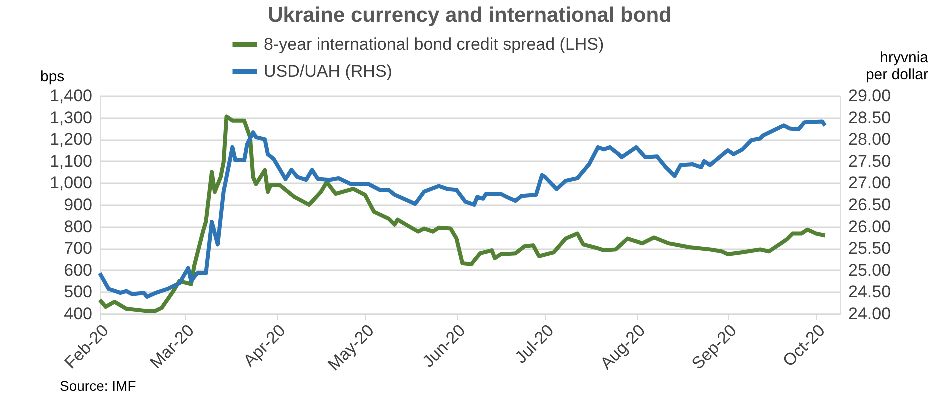 The image size is (946, 409). What do you see at coordinates (71, 118) in the screenshot?
I see `y-tick-label: 1,300` at bounding box center [71, 118].